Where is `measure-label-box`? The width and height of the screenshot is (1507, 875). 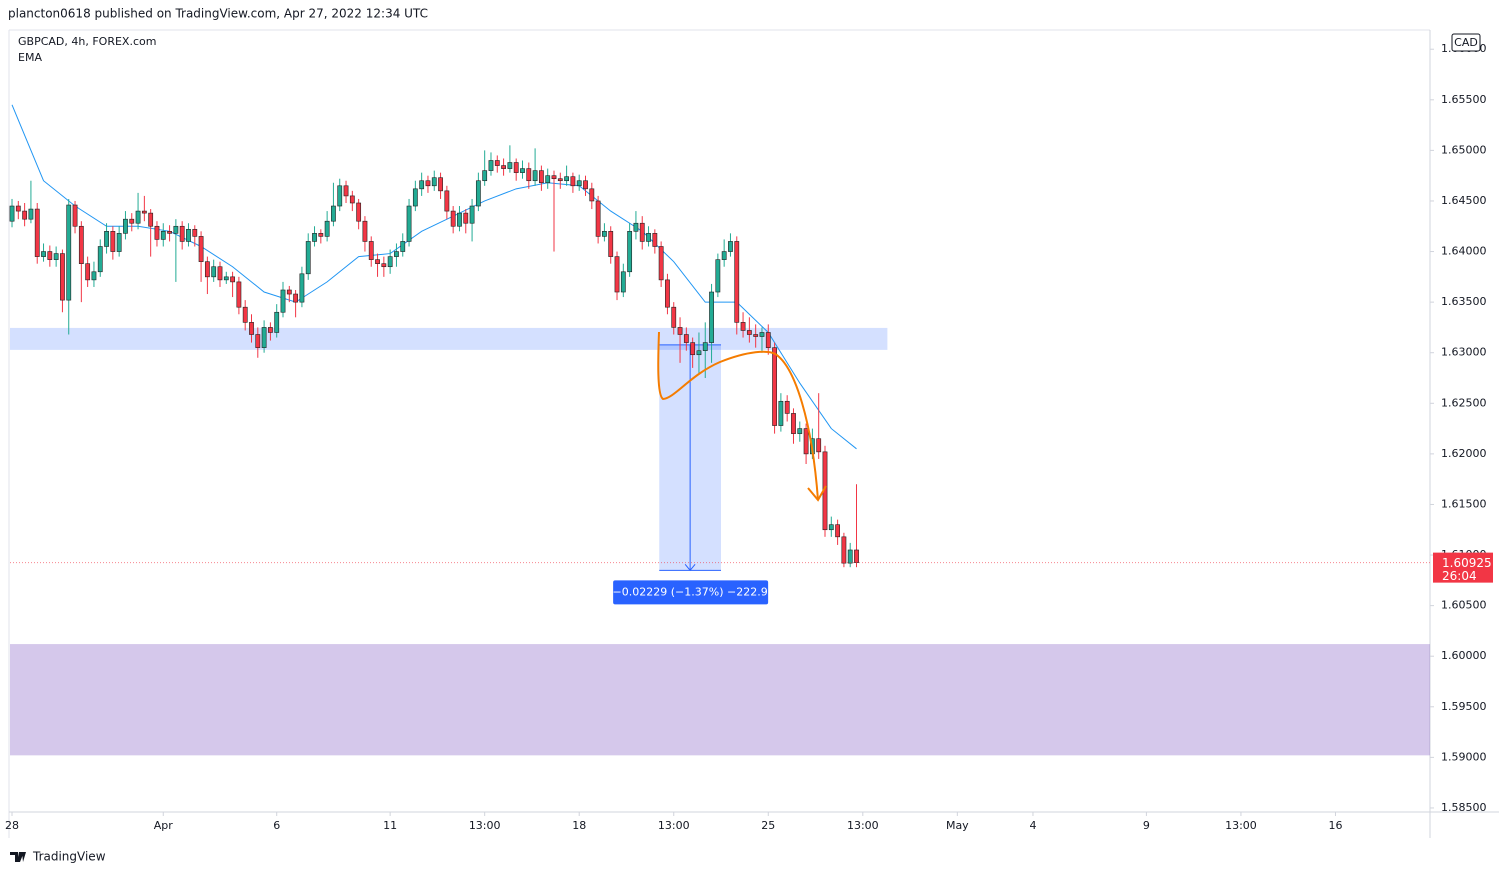 measure-label-box is located at coordinates (691, 592).